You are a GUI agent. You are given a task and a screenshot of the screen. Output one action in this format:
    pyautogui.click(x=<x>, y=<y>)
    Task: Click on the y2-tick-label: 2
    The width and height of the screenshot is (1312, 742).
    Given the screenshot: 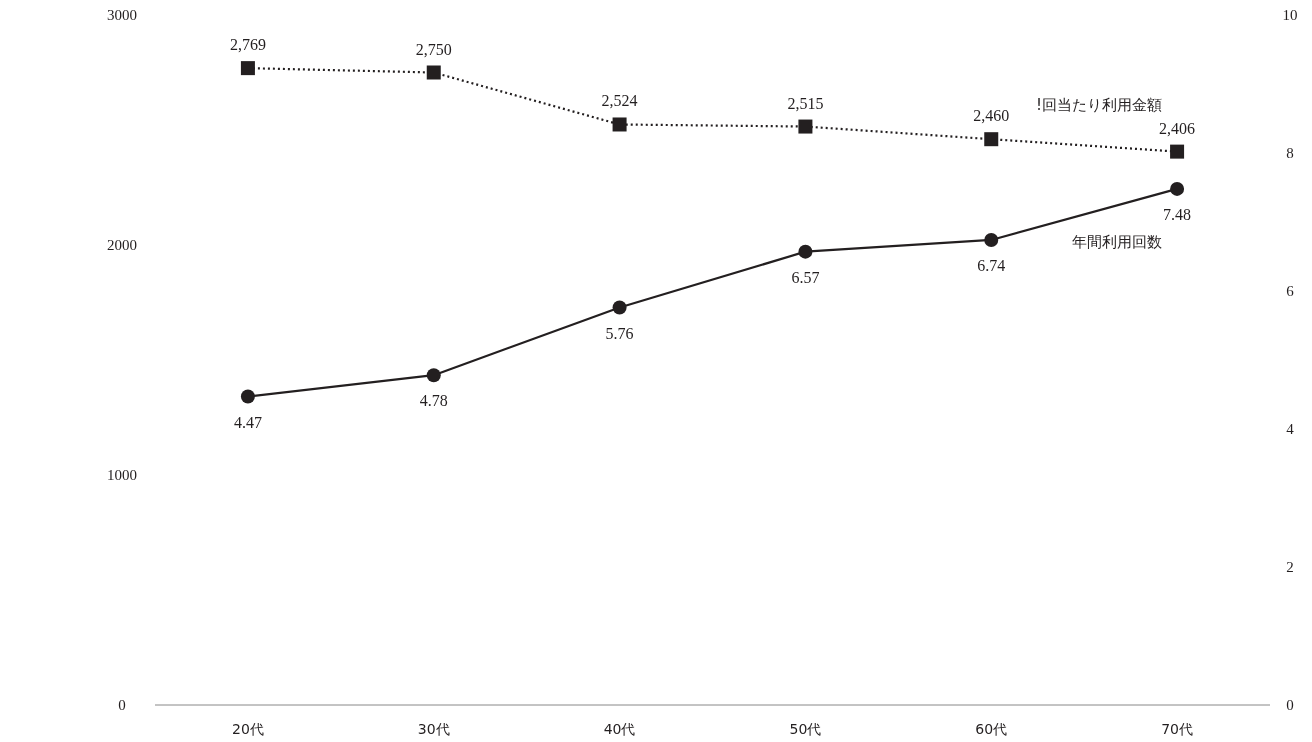 What is the action you would take?
    pyautogui.click(x=1290, y=567)
    